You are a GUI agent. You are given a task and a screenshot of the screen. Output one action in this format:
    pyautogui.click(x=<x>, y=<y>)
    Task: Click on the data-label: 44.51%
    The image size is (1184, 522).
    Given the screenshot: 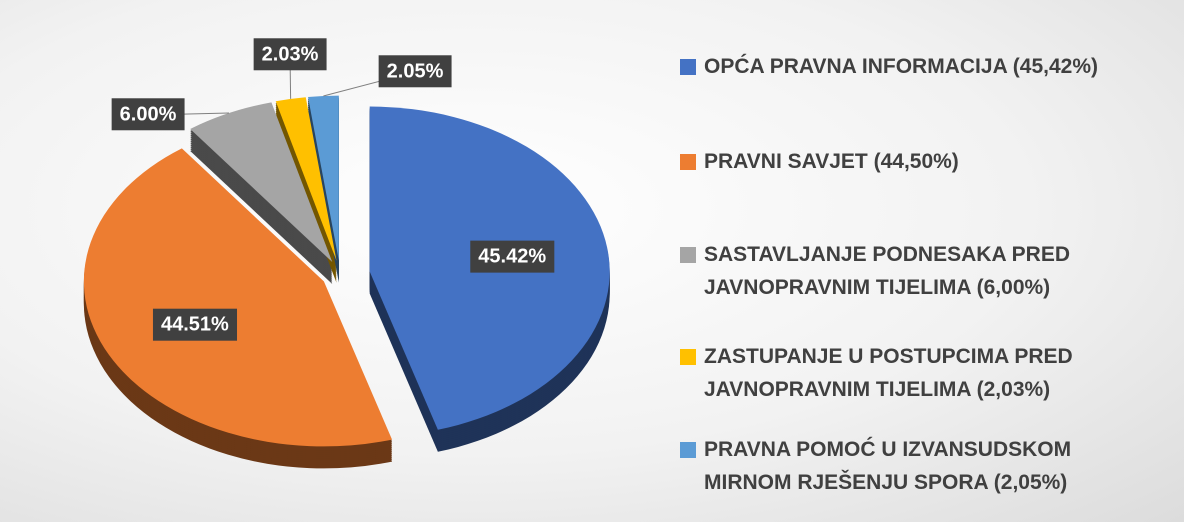 What is the action you would take?
    pyautogui.click(x=195, y=325)
    